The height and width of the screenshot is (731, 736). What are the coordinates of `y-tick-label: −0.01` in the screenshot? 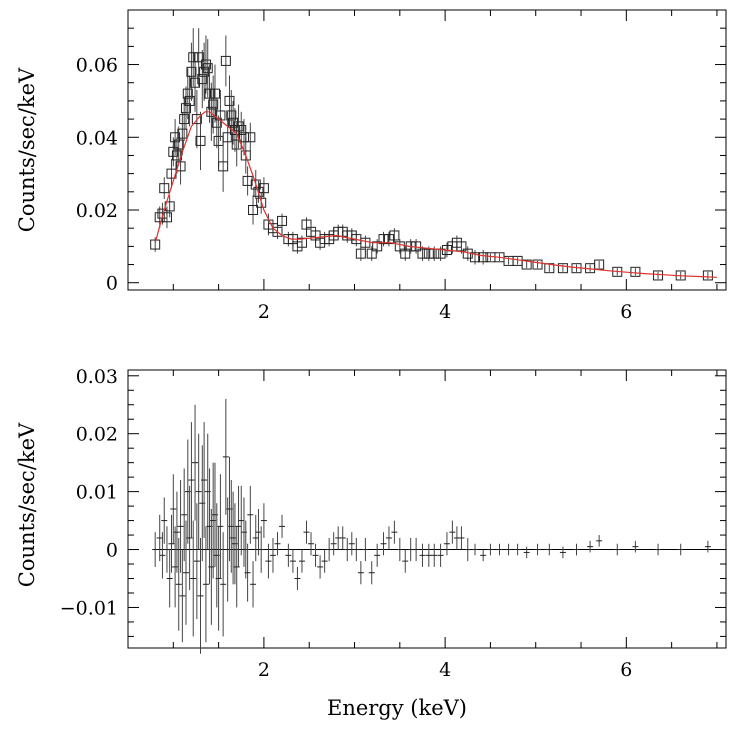 It's located at (89, 608).